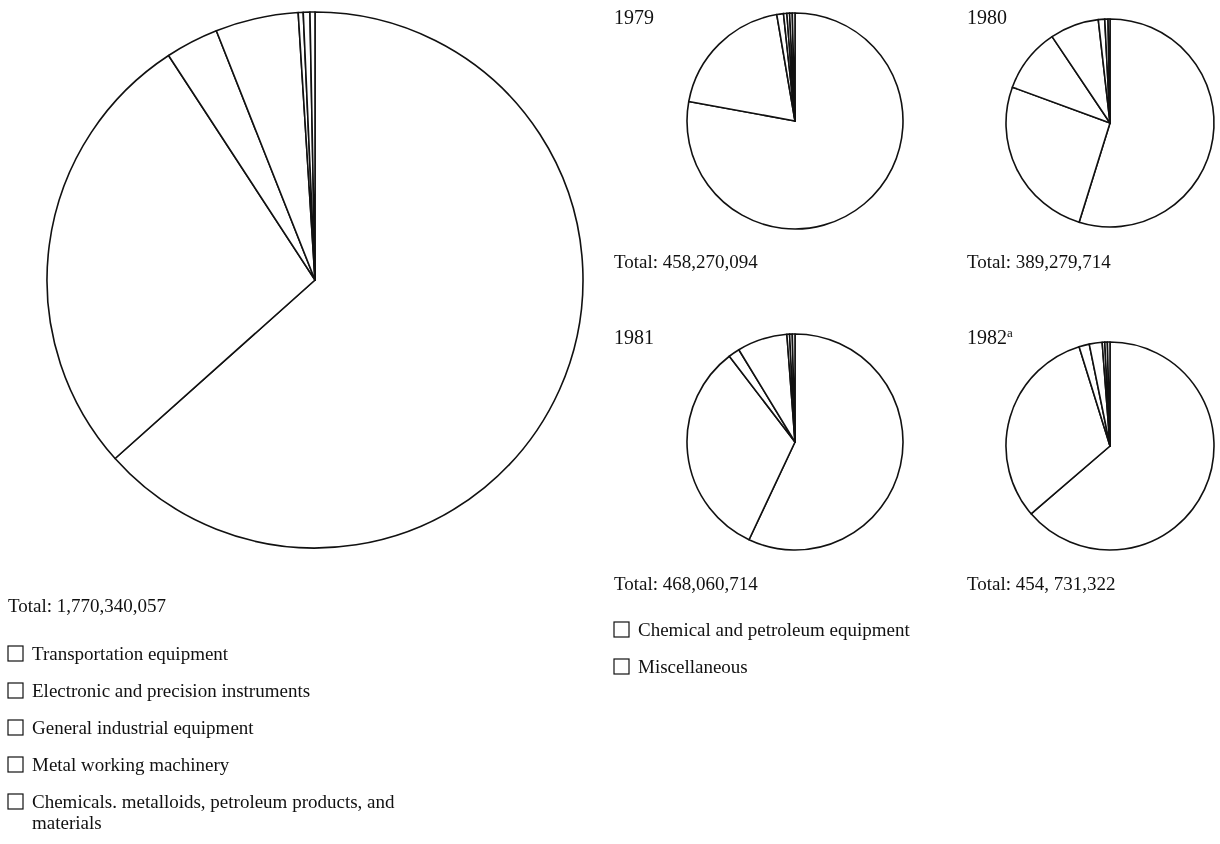  Describe the element at coordinates (686, 583) in the screenshot. I see `text: Total: 468,060,714` at that location.